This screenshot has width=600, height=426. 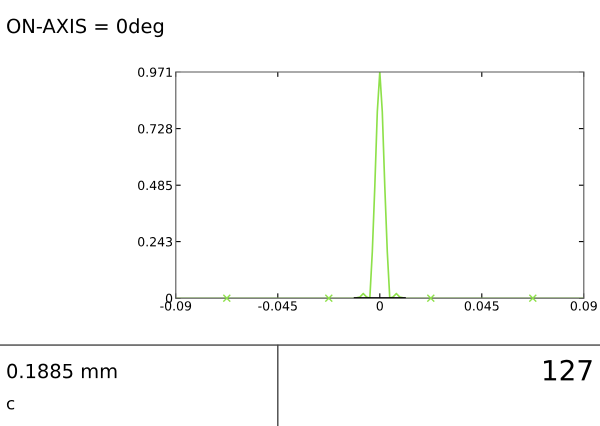 What do you see at coordinates (481, 306) in the screenshot?
I see `x-tick-label: 0.045` at bounding box center [481, 306].